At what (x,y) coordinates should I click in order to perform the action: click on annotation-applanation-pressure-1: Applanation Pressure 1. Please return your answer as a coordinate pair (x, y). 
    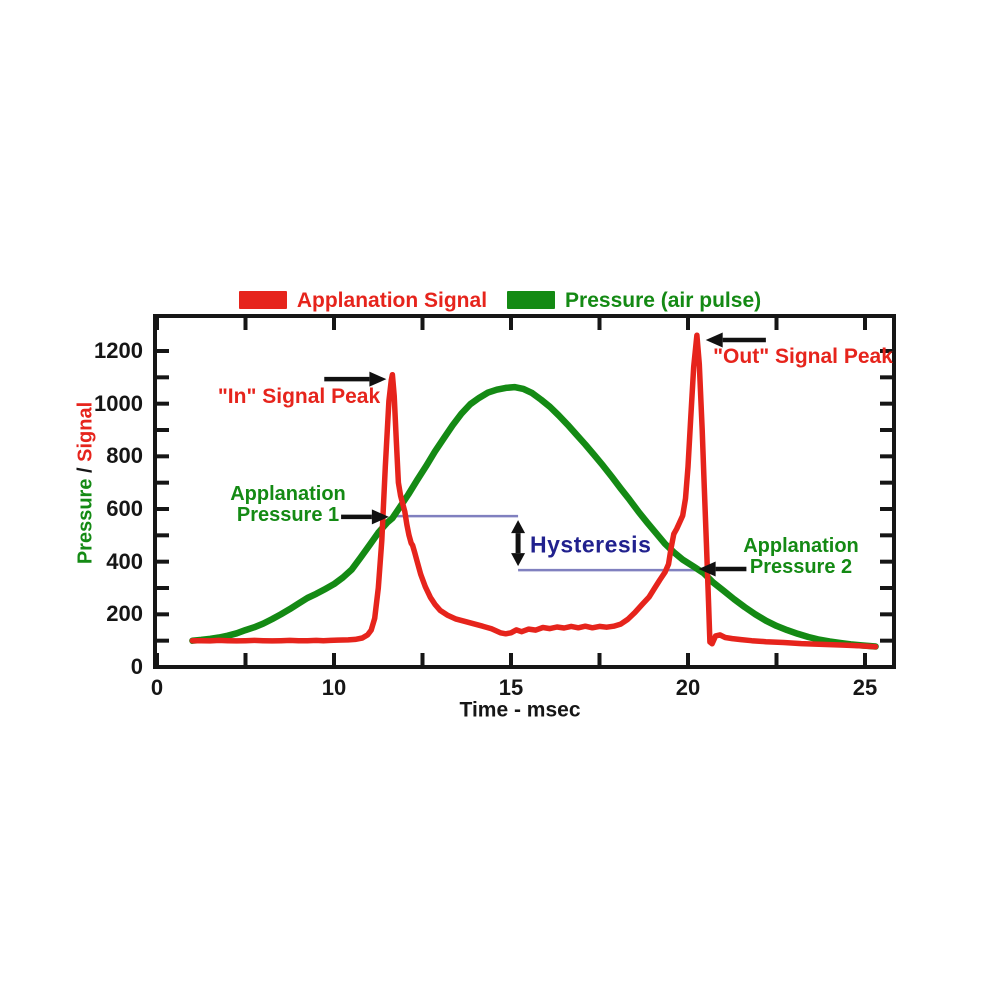
    Looking at the image, I should click on (288, 505).